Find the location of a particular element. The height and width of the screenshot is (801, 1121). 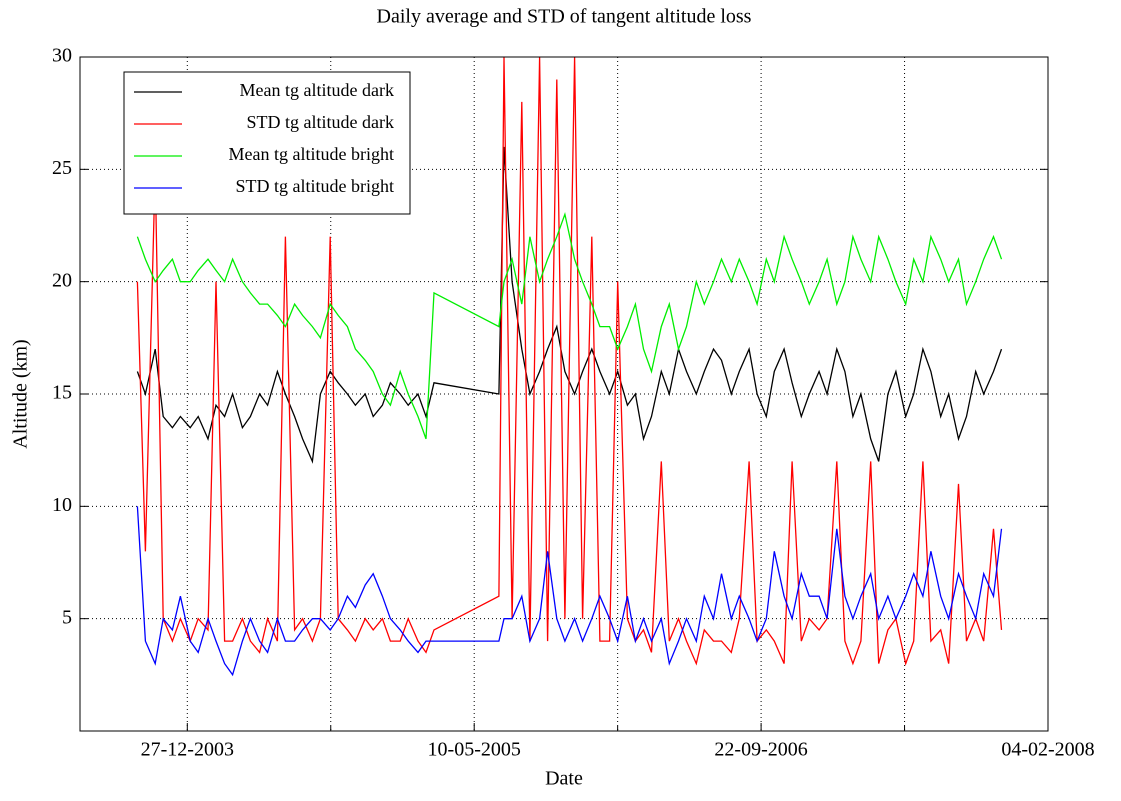

y-tick-label: 10 is located at coordinates (62, 505).